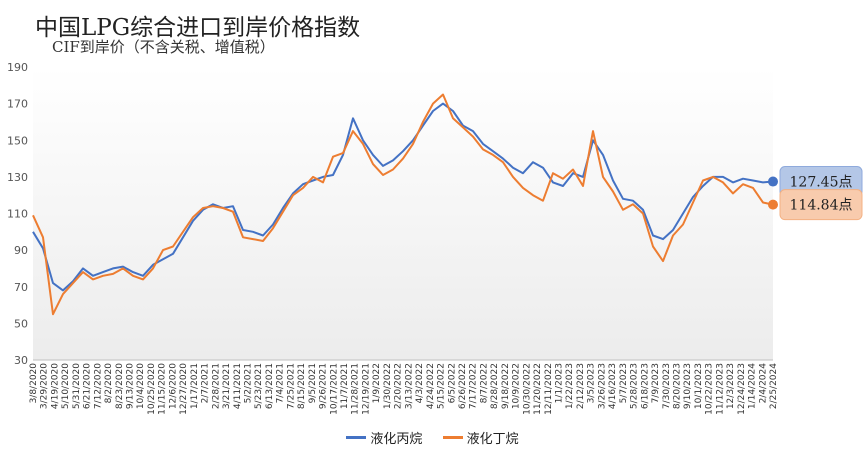 The image size is (865, 453). I want to click on x-tick-label: 6/21/2020, so click(88, 386).